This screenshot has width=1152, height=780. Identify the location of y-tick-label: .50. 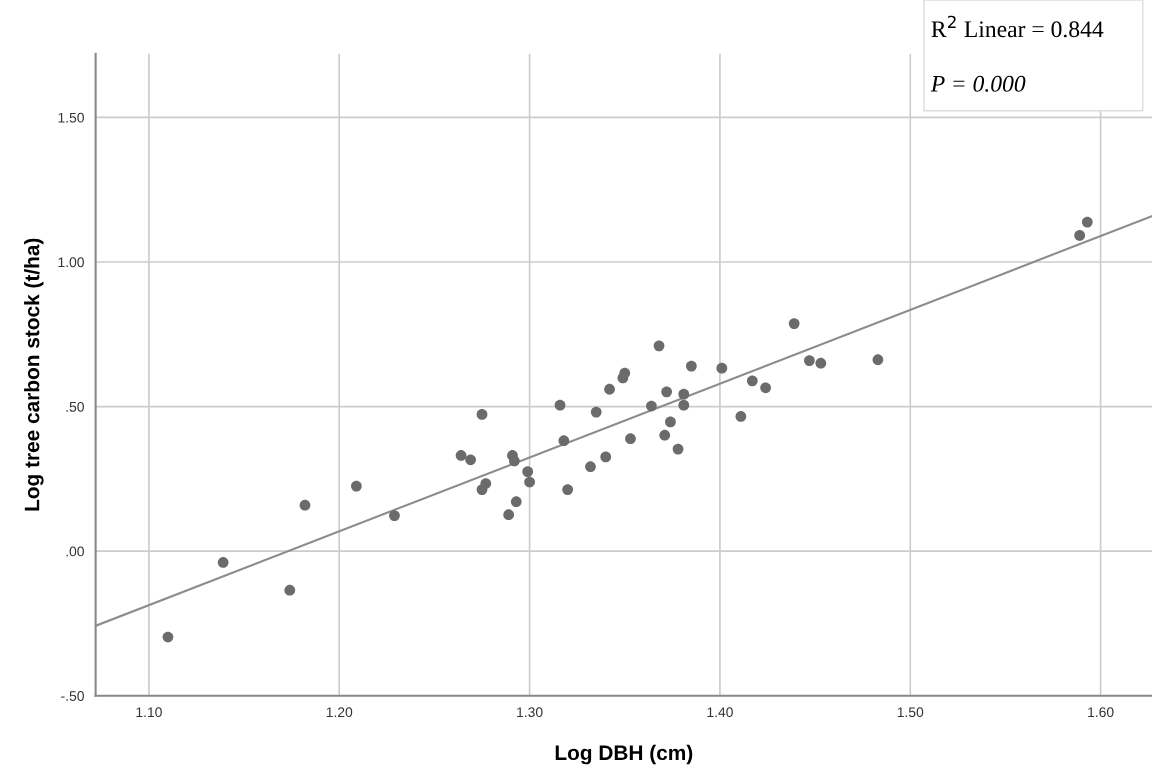
(75, 406).